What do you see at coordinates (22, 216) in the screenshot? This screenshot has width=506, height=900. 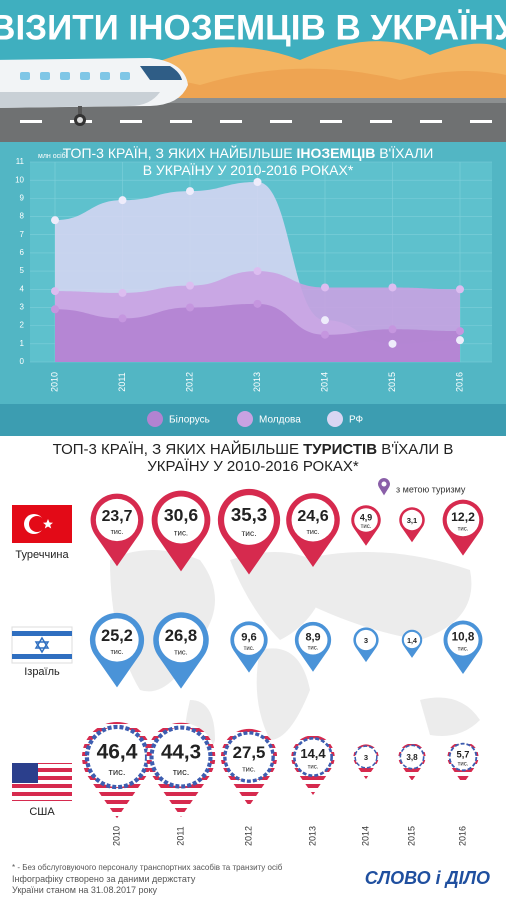 I see `y-tick-label: 8` at bounding box center [22, 216].